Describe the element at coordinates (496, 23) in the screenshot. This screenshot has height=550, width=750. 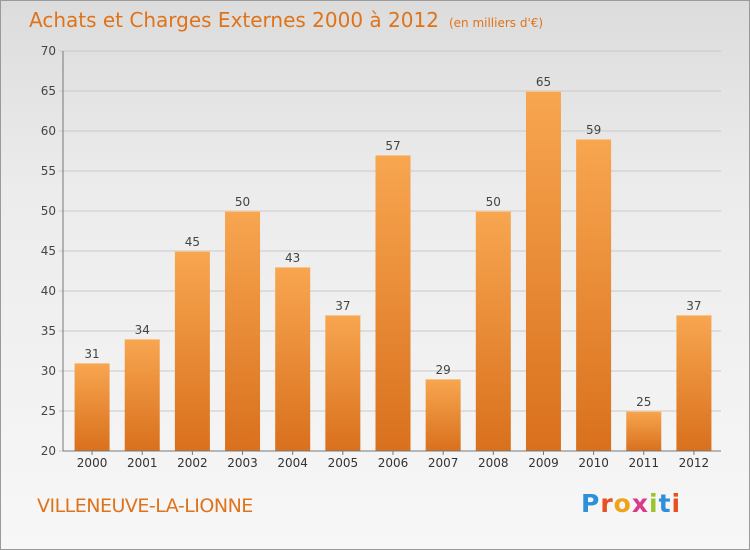
I see `unit-note: (en milliers d'€)` at that location.